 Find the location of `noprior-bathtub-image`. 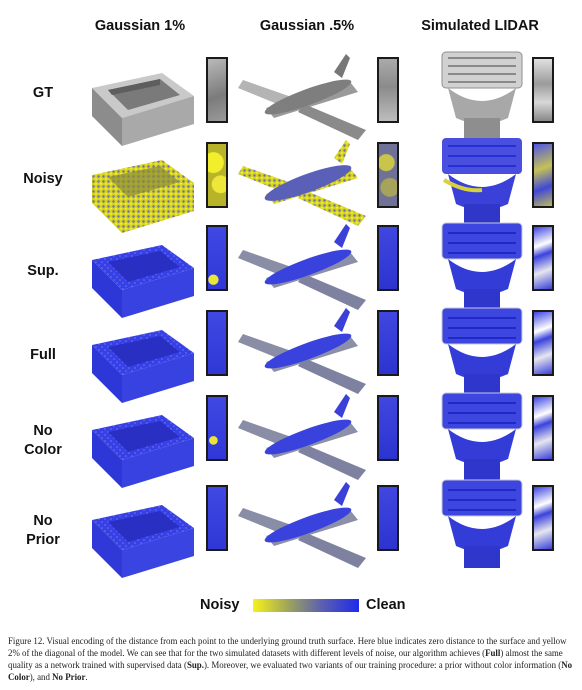

noprior-bathtub-image is located at coordinates (143, 541).